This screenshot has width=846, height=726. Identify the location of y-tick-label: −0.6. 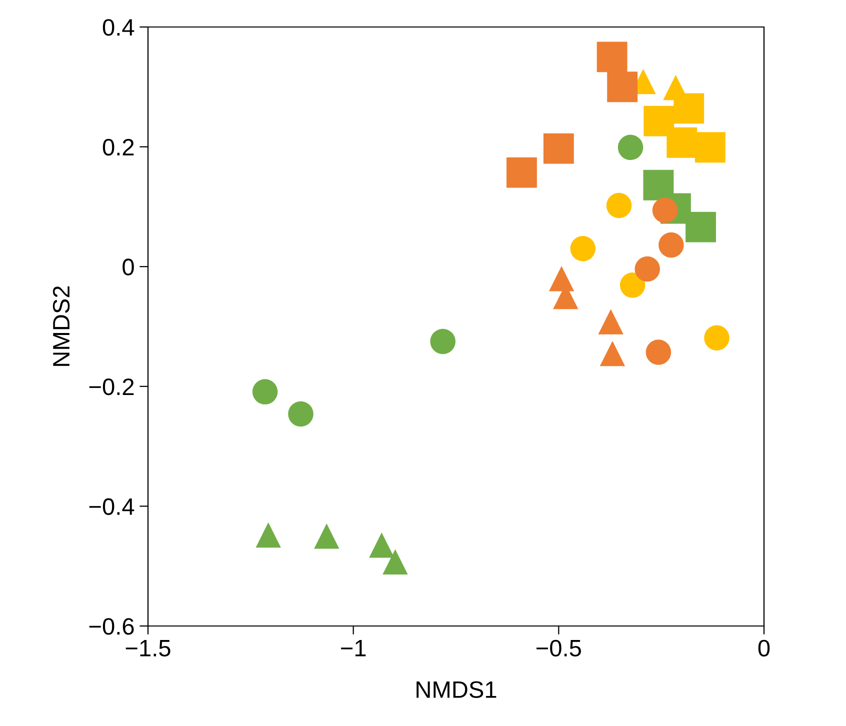
(111, 626).